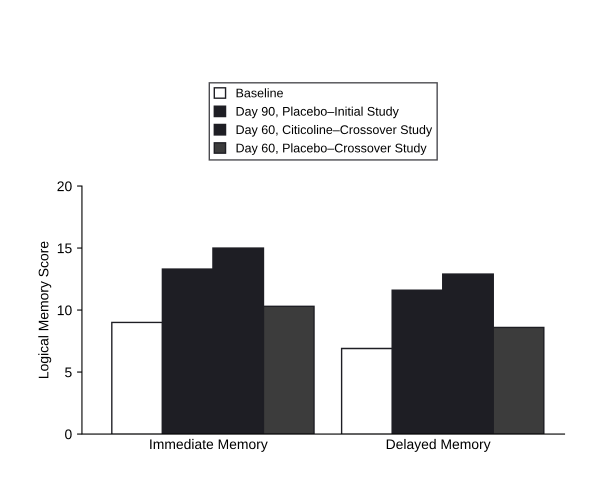 This screenshot has height=477, width=607. Describe the element at coordinates (209, 445) in the screenshot. I see `x-tick-label: Immediate Memory` at that location.